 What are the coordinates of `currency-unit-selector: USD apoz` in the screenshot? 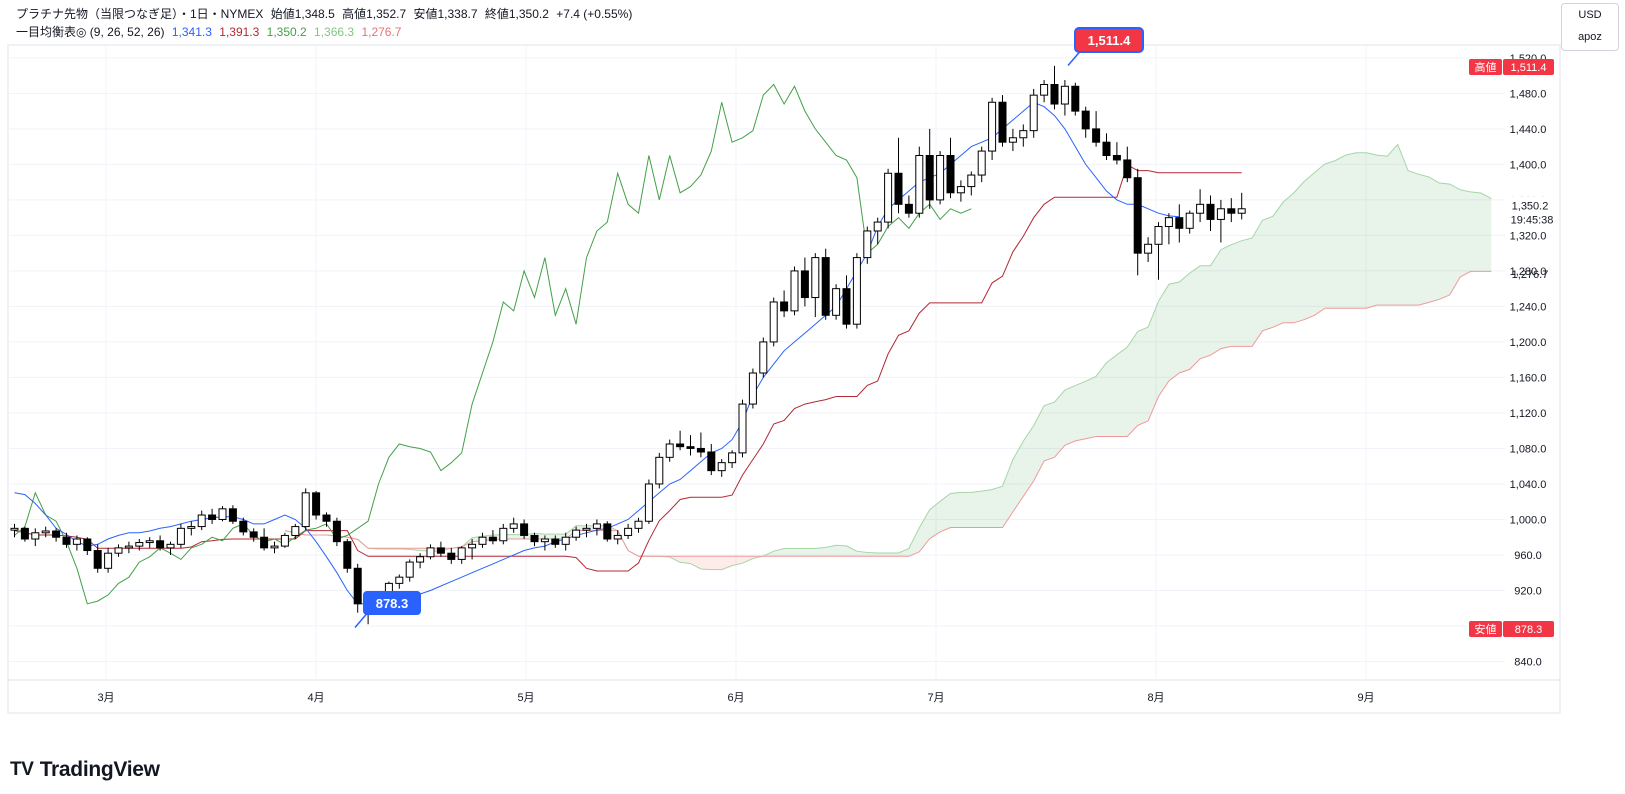 It's located at (1590, 27).